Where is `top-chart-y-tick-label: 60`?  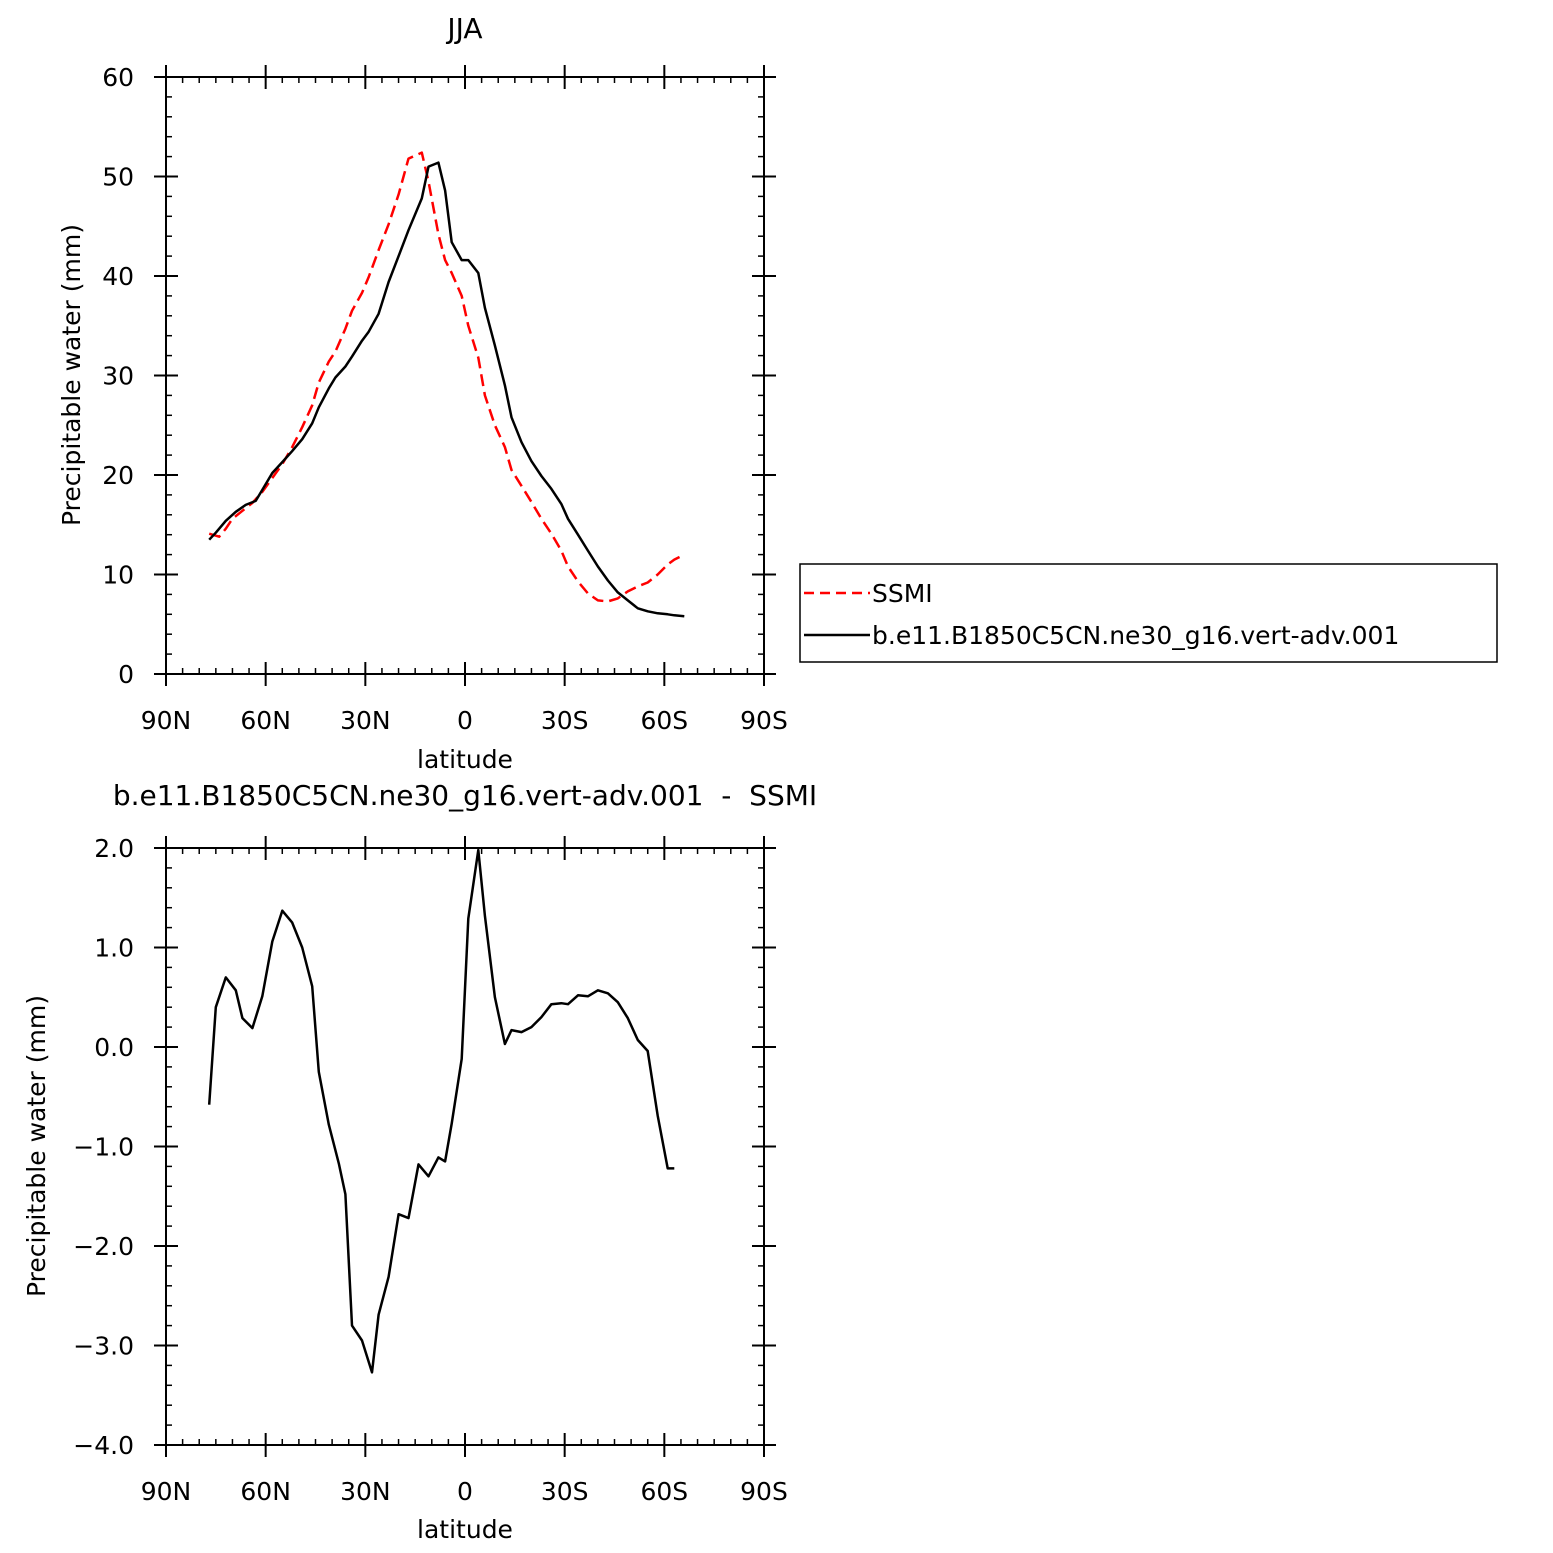 top-chart-y-tick-label: 60 is located at coordinates (118, 77).